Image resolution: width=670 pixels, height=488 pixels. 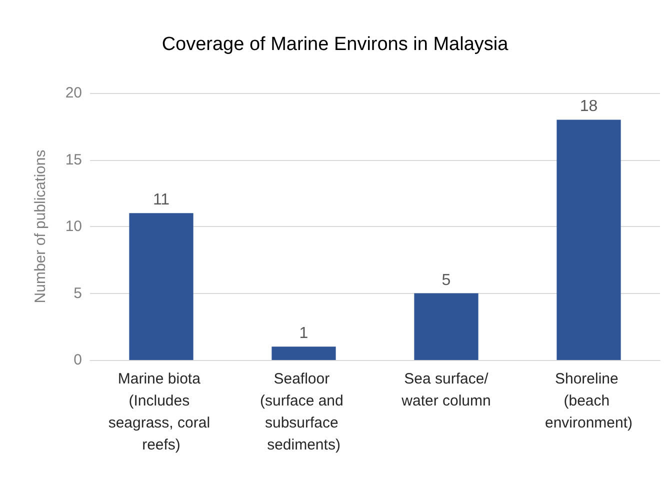 What do you see at coordinates (78, 293) in the screenshot?
I see `y-tick-label: 5` at bounding box center [78, 293].